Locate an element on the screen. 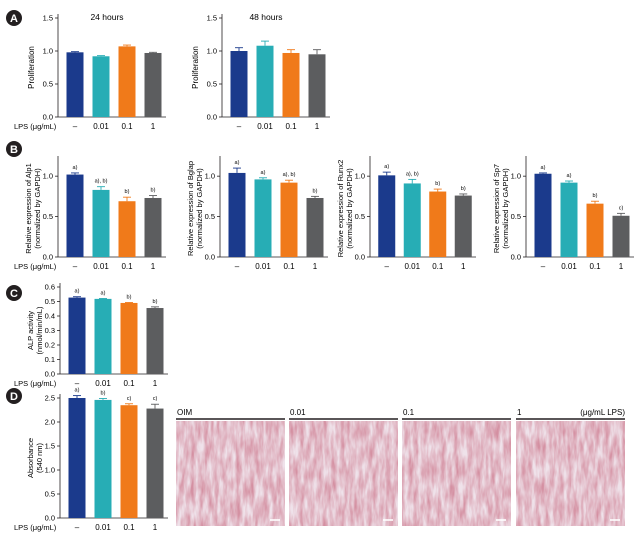 The width and height of the screenshot is (638, 550). panel-badge-d: D is located at coordinates (14, 396).